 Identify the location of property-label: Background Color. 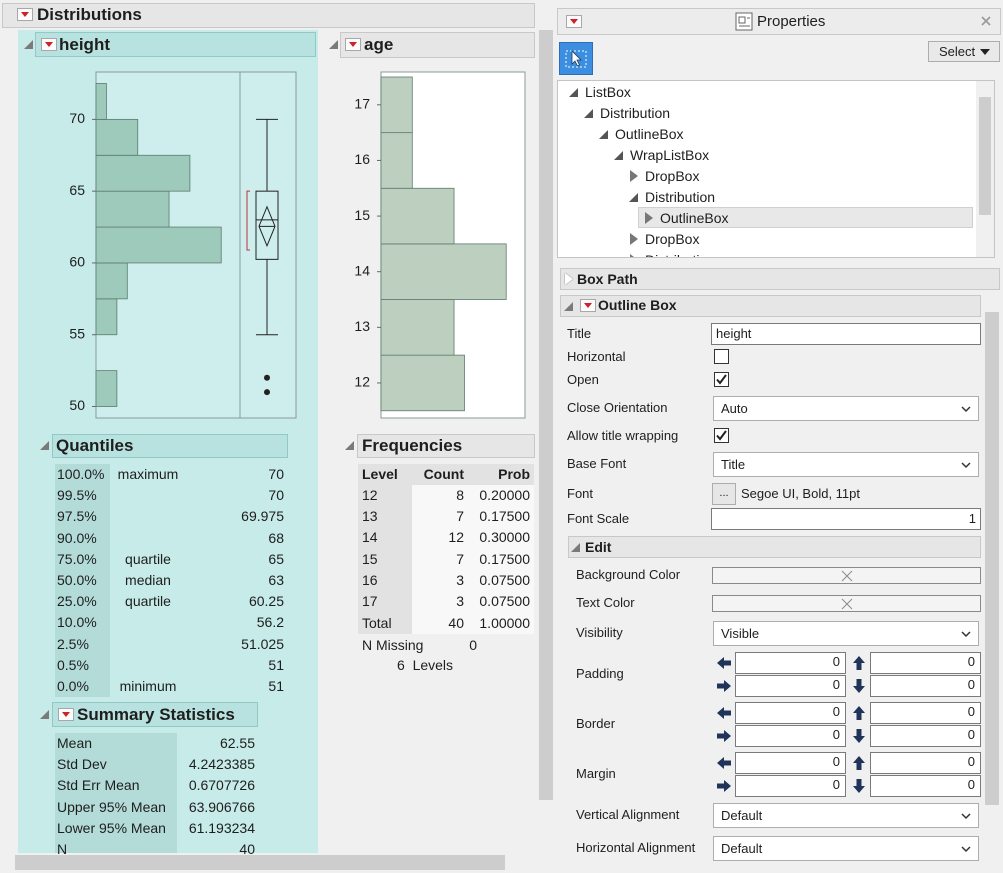
(628, 575).